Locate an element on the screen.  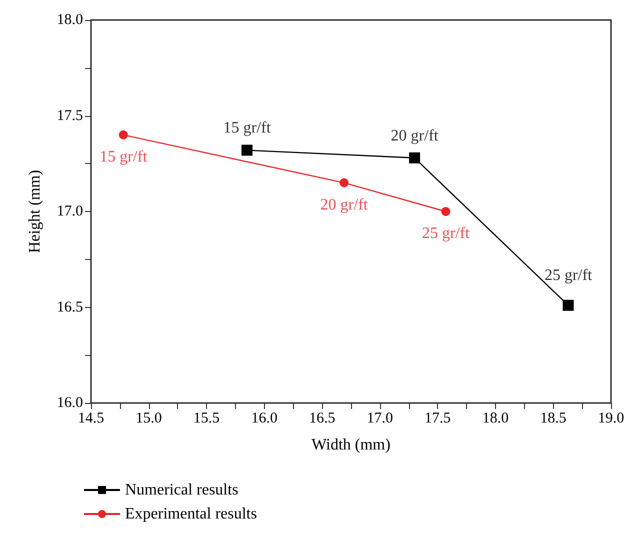
legend-label: Experimental results is located at coordinates (191, 514).